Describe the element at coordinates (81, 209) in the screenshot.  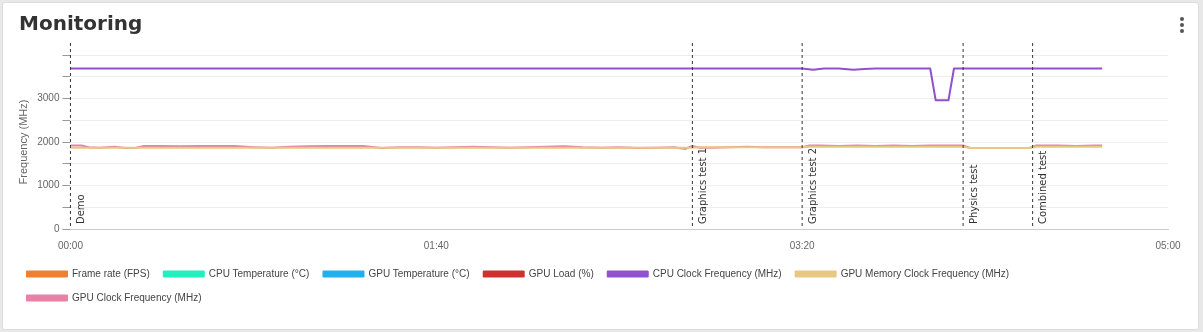
I see `ref-line-label: Demo` at that location.